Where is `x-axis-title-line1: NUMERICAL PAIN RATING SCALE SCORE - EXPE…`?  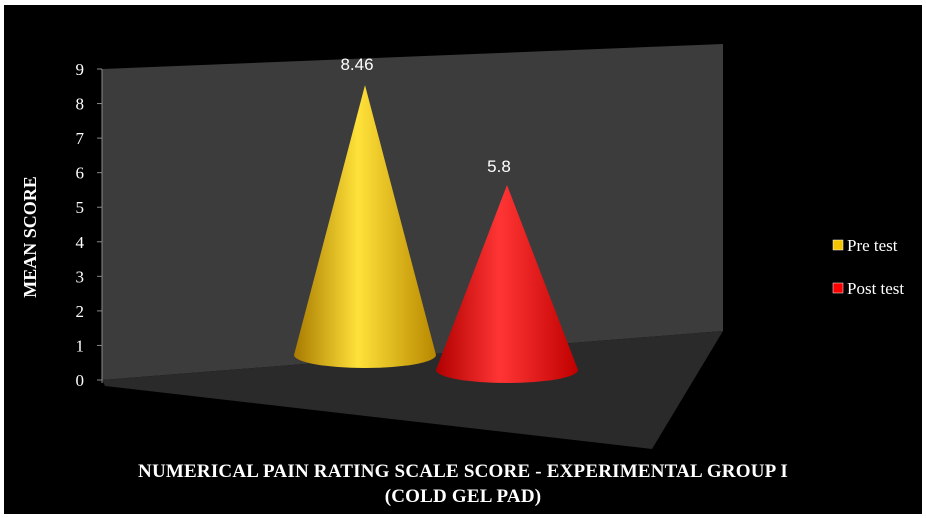 x-axis-title-line1: NUMERICAL PAIN RATING SCALE SCORE - EXPE… is located at coordinates (463, 471).